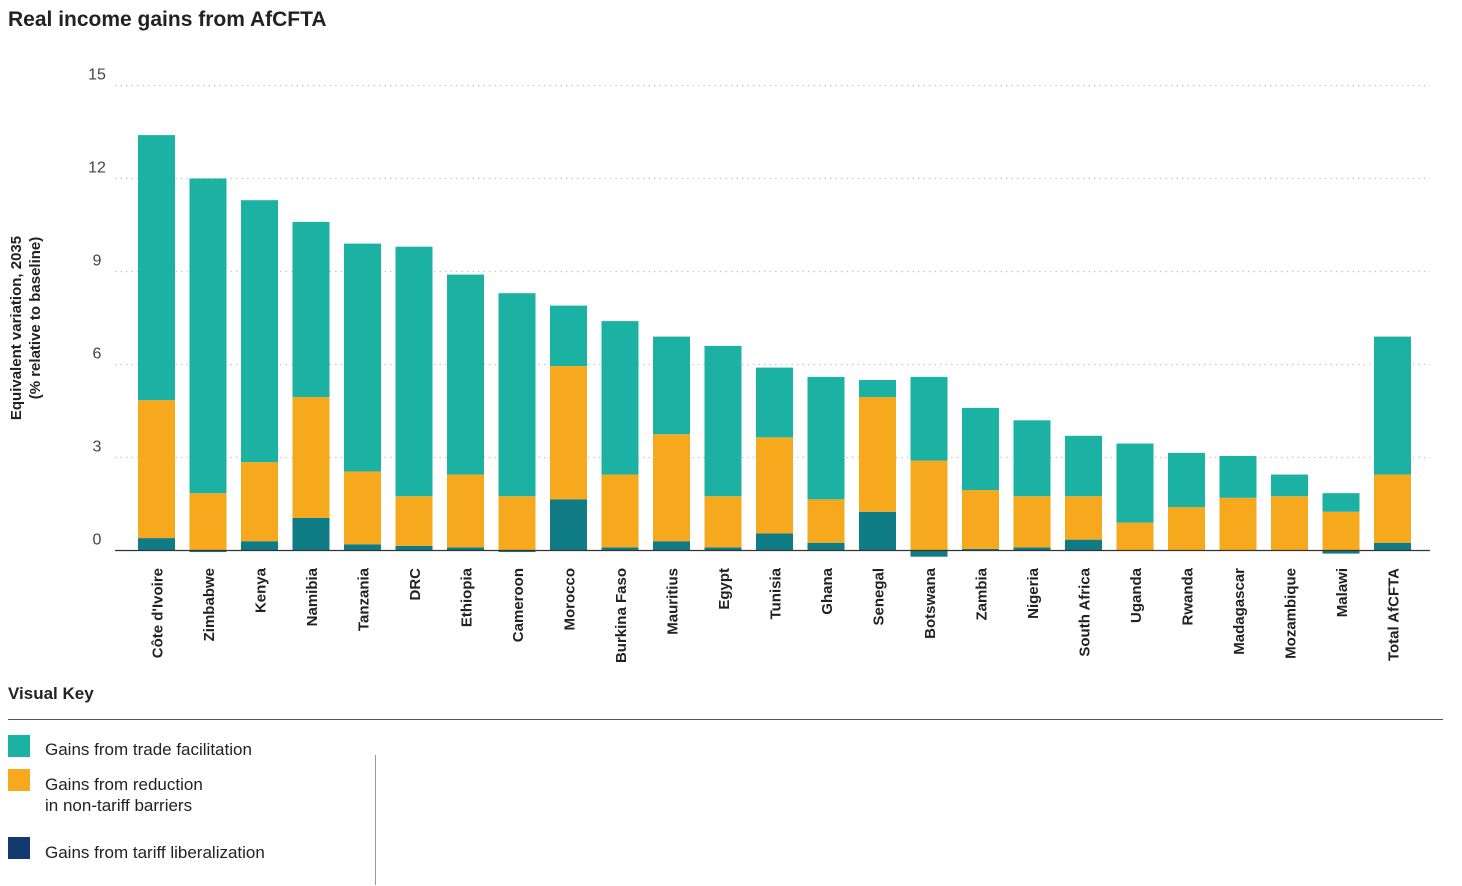  Describe the element at coordinates (97, 354) in the screenshot. I see `y-tick-label: 6` at that location.